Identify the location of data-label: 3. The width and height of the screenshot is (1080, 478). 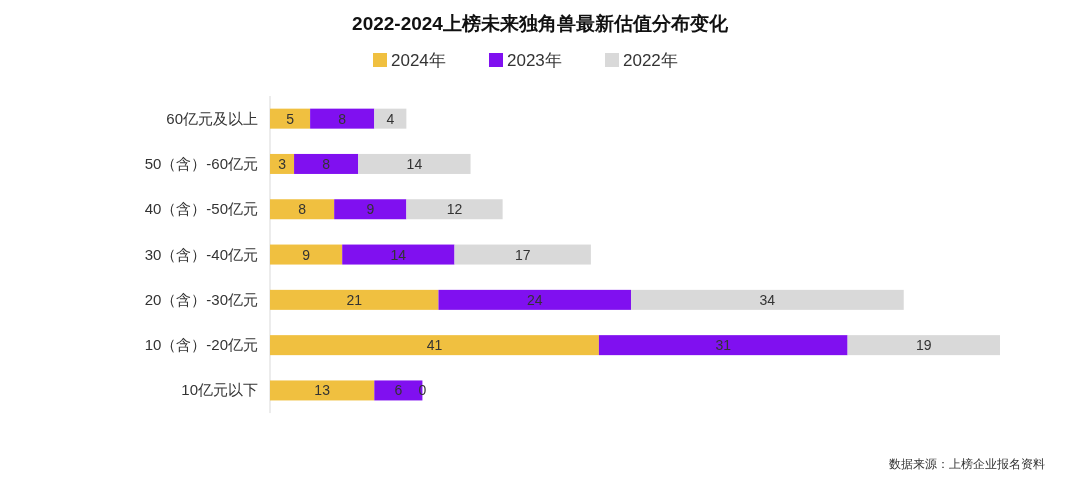
(282, 163).